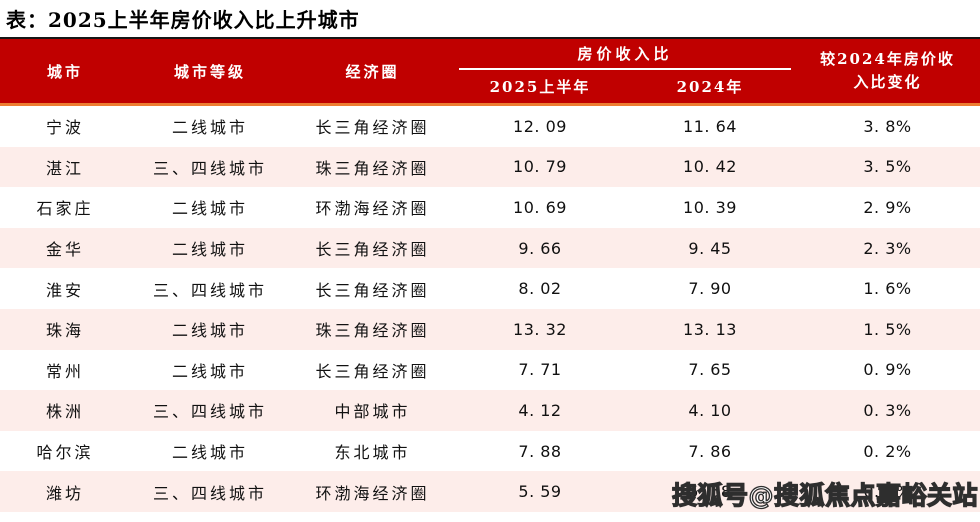 The height and width of the screenshot is (522, 980). What do you see at coordinates (64, 168) in the screenshot?
I see `city-cell: 湛江` at bounding box center [64, 168].